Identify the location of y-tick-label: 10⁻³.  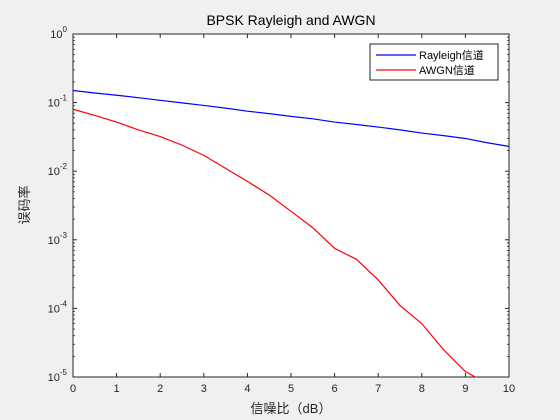
(58, 239).